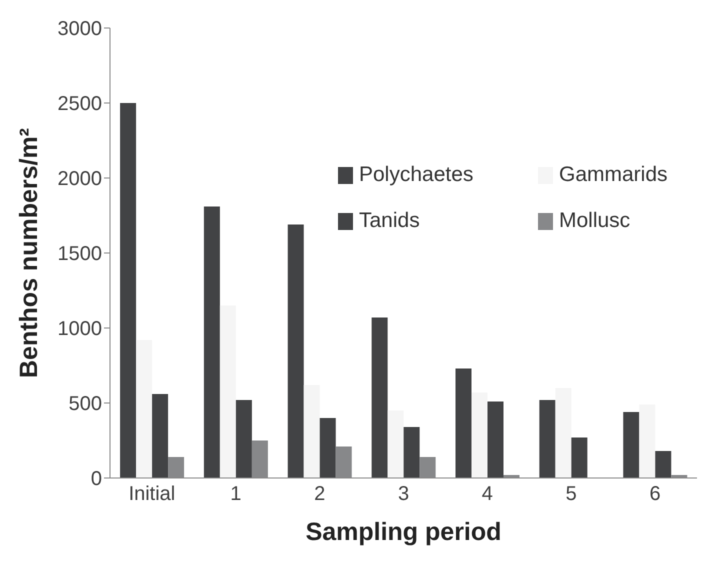  Describe the element at coordinates (85, 404) in the screenshot. I see `y-tick-label: 500` at that location.